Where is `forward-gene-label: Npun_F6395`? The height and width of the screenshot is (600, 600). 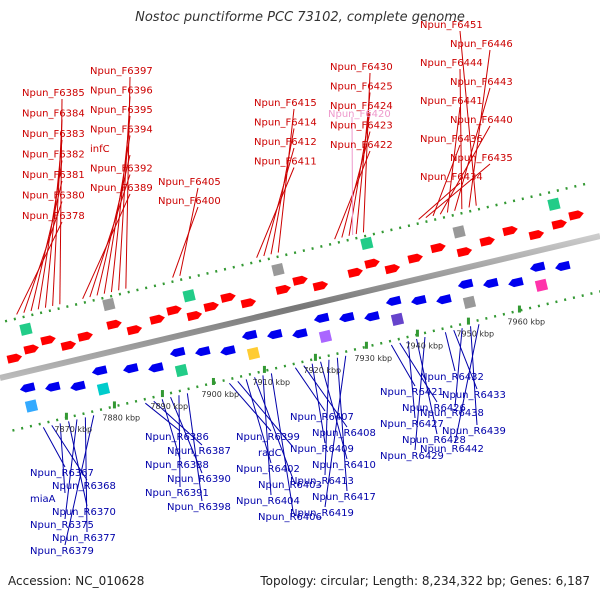 forward-gene-label: Npun_F6395 is located at coordinates (121, 110).